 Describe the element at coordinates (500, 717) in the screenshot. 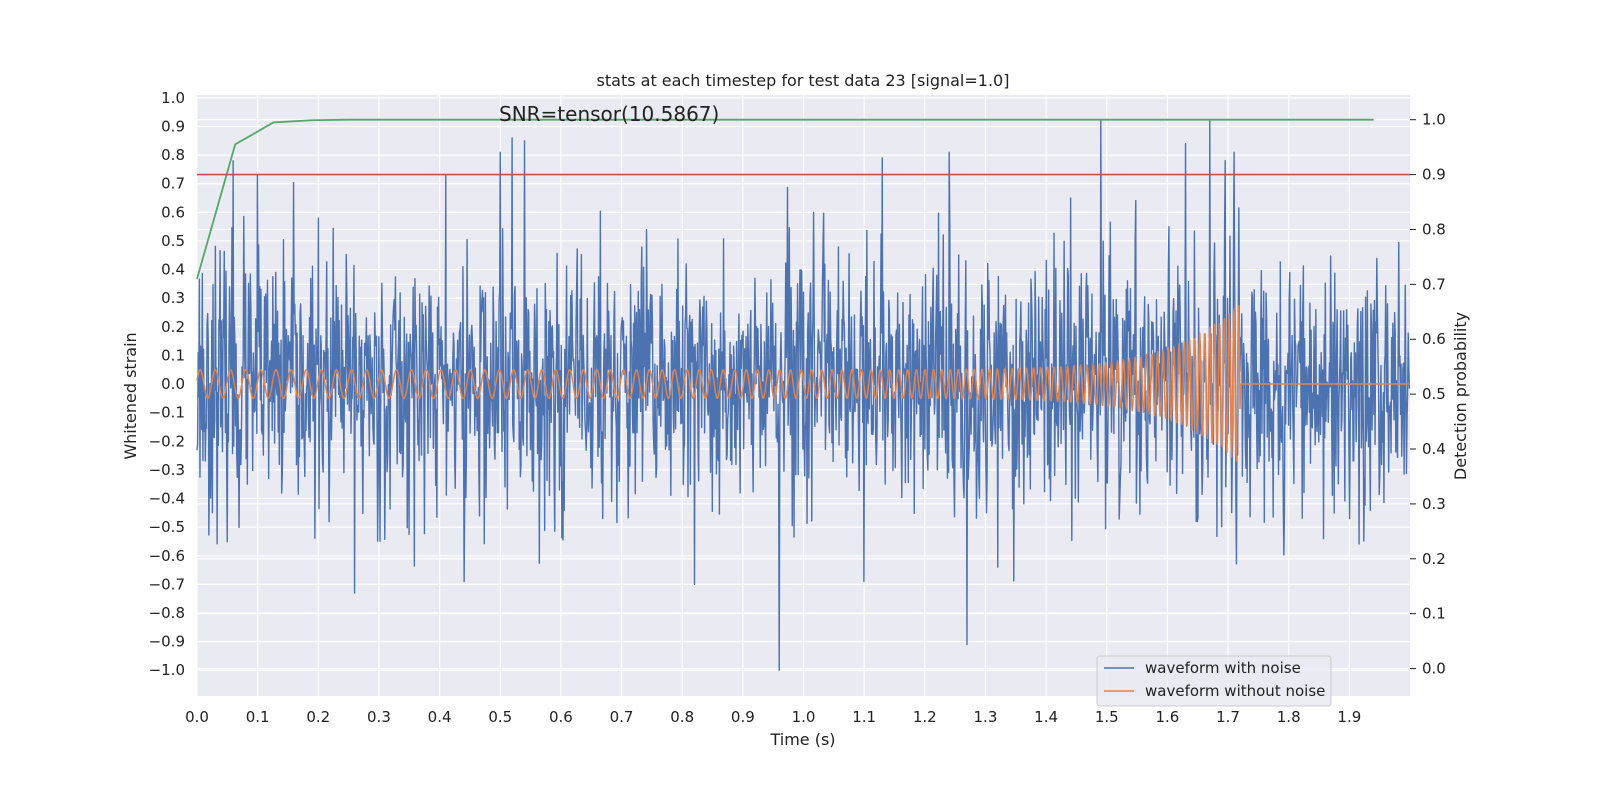

I see `x-tick-label: 0.5` at that location.